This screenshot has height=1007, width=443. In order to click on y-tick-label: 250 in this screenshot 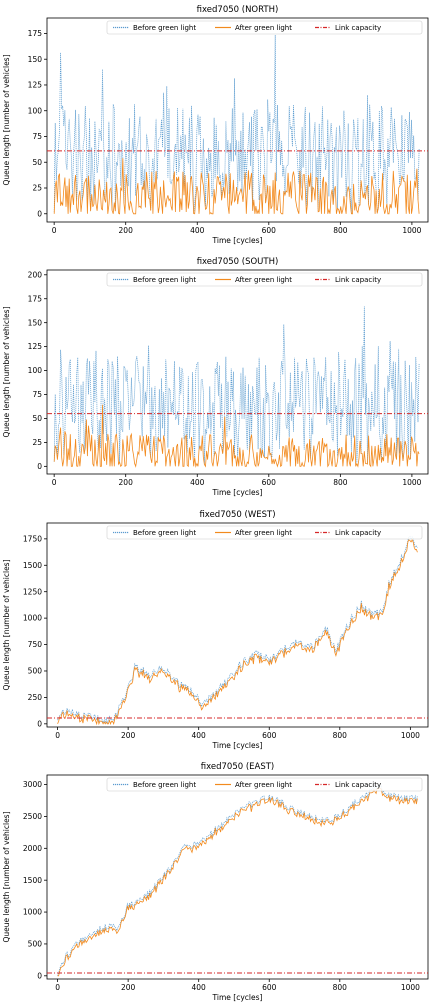, I will do `click(35, 697)`.